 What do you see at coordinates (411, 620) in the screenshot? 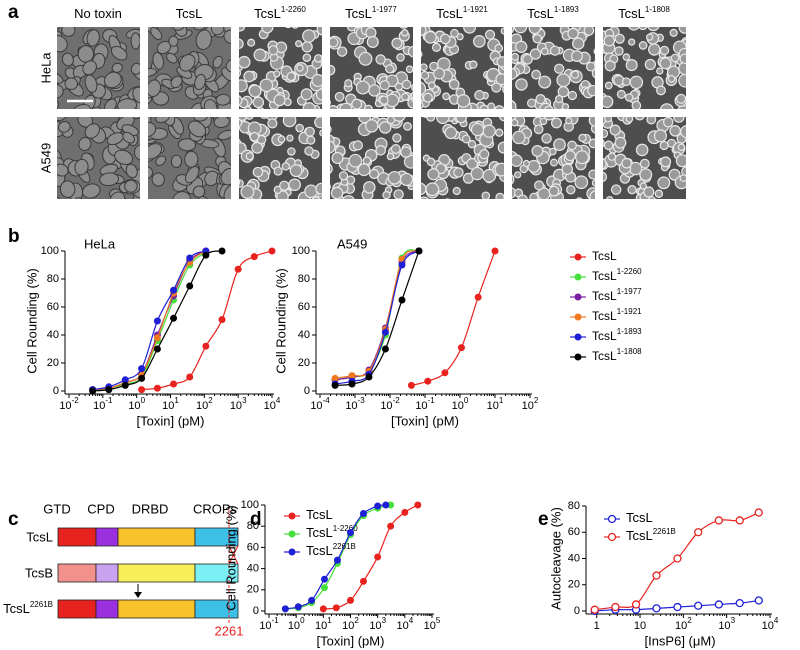
I see `x-tick-label-sup: 4` at bounding box center [411, 620].